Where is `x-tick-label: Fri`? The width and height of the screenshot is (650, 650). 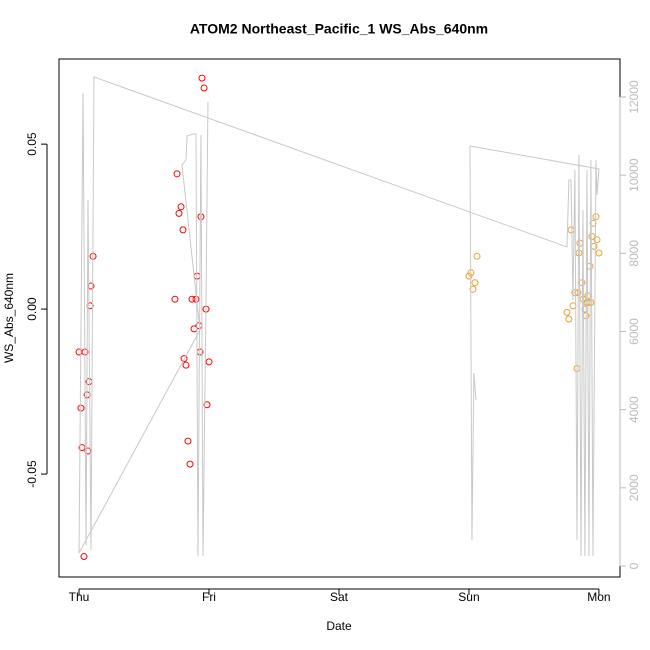 x-tick-label: Fri is located at coordinates (209, 597).